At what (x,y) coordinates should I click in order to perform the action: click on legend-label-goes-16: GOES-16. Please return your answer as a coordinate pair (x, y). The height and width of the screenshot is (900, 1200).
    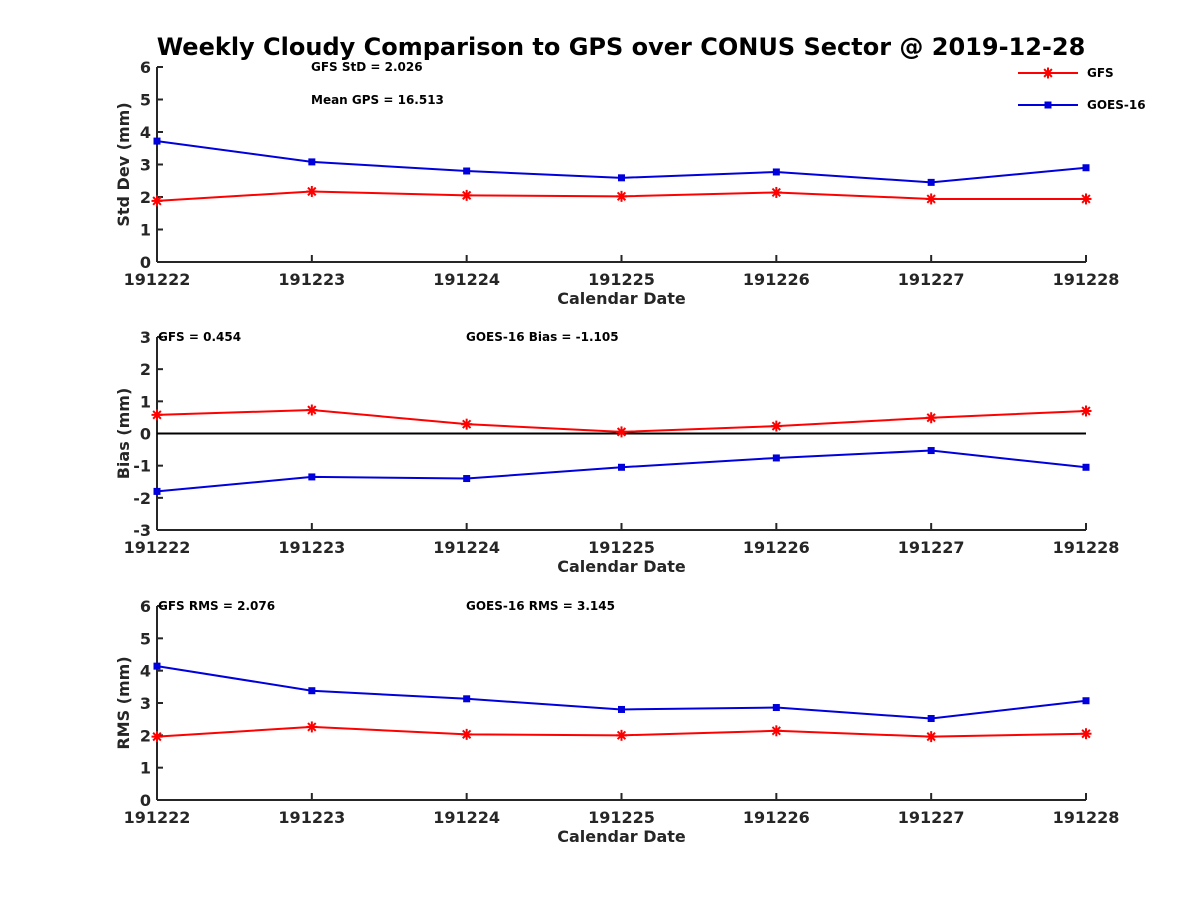
    Looking at the image, I should click on (1116, 105).